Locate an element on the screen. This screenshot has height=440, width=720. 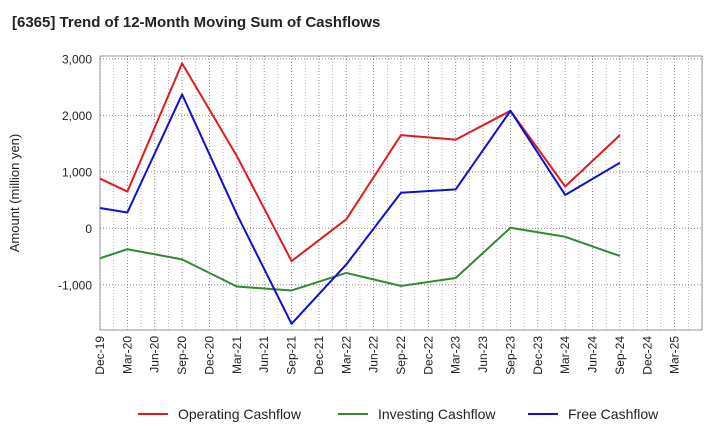
x-tick-label: Mar-20 is located at coordinates (127, 355).